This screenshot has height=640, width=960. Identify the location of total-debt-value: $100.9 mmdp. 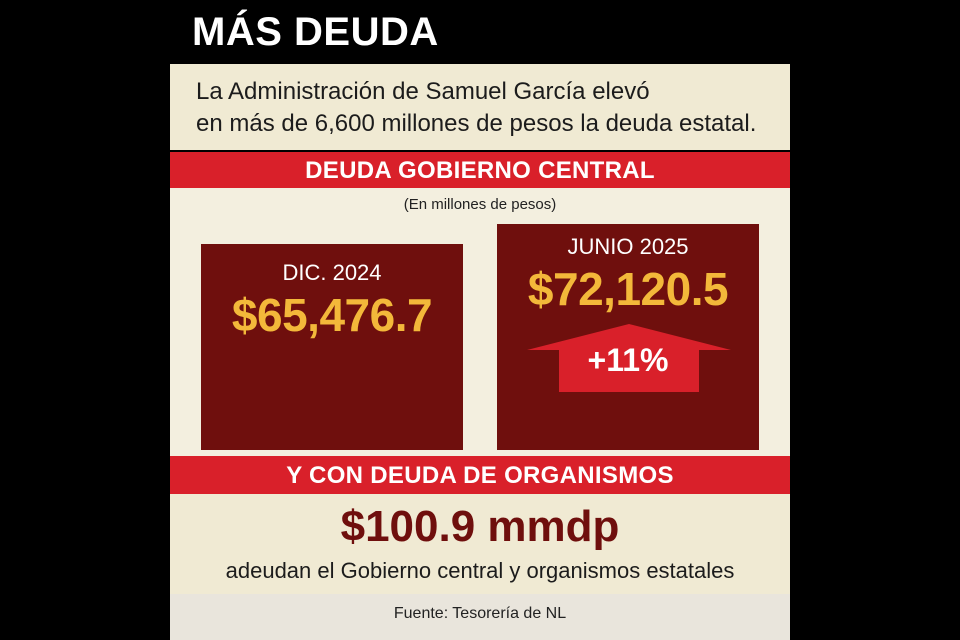
(480, 526).